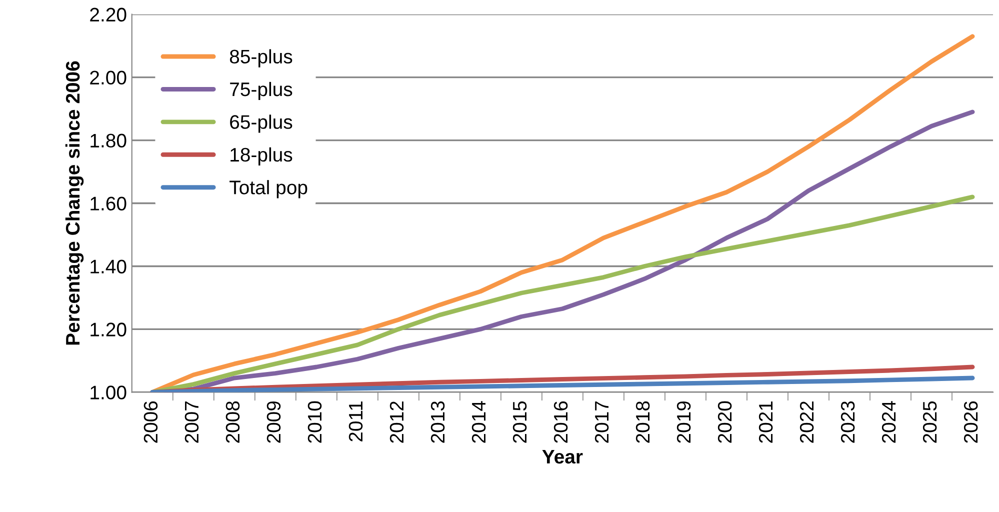  I want to click on y-tick-label: 1.20, so click(108, 329).